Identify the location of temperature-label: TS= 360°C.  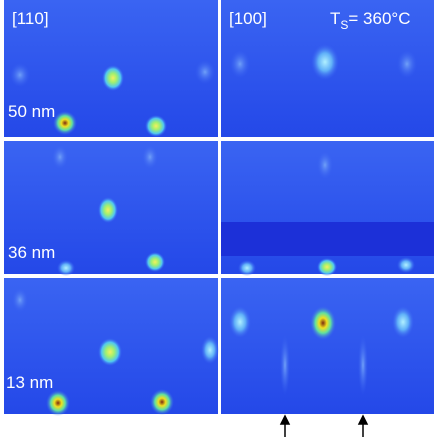
(370, 20).